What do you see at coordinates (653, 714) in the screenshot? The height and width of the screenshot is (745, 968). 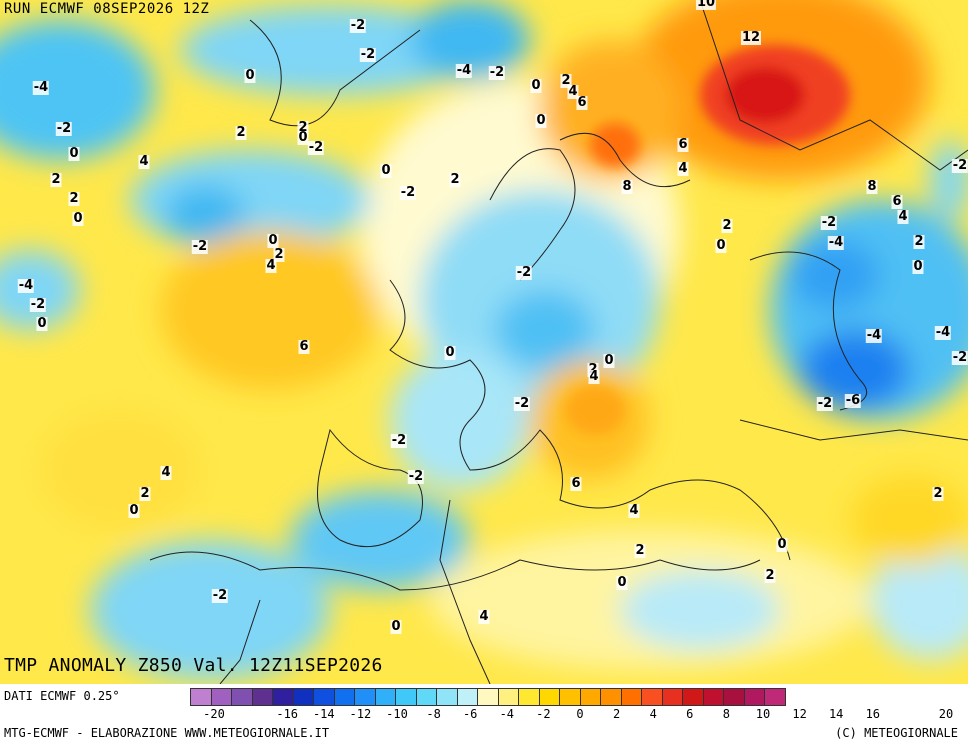 I see `colorbar-tick-label: 4` at bounding box center [653, 714].